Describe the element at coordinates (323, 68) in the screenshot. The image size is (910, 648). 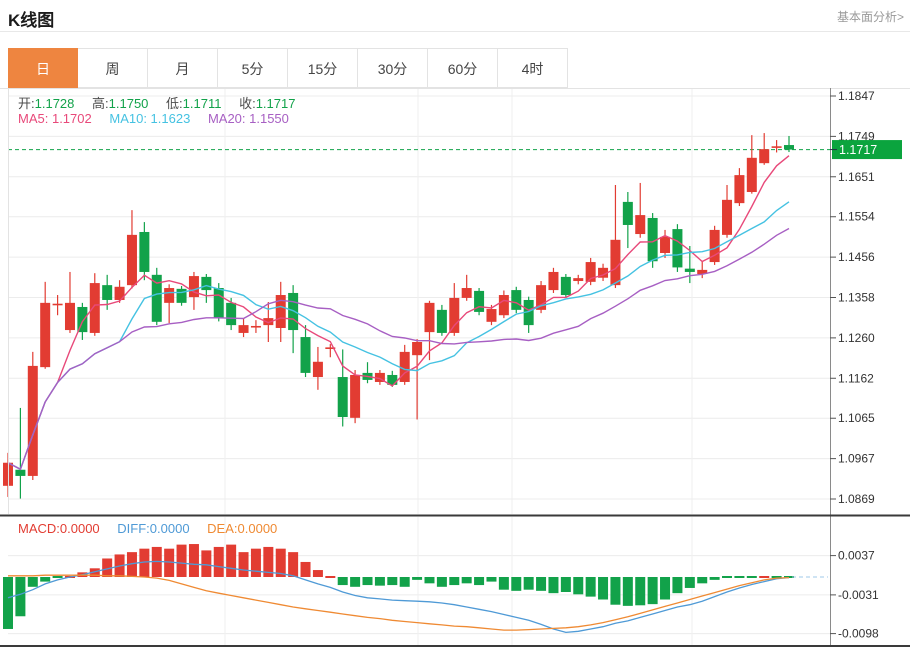
I see `tab-timeframe-4: 15分` at that location.